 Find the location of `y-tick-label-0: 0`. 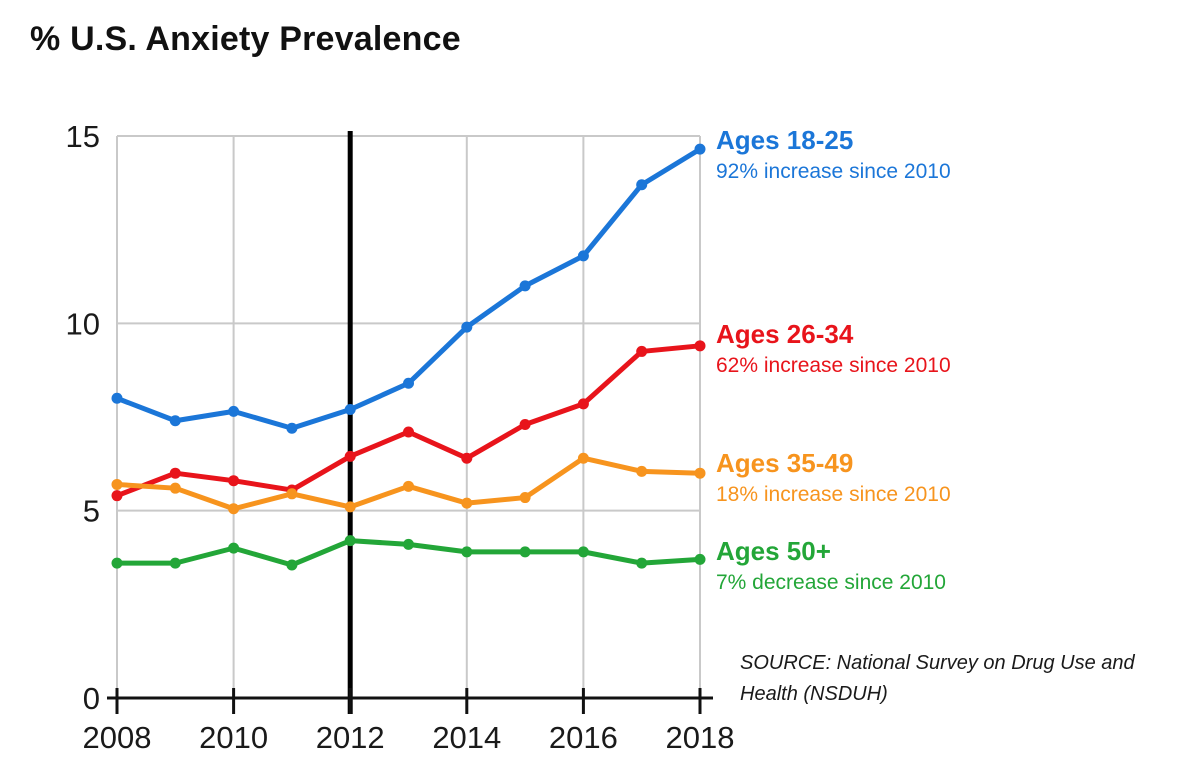

y-tick-label-0: 0 is located at coordinates (91, 698).